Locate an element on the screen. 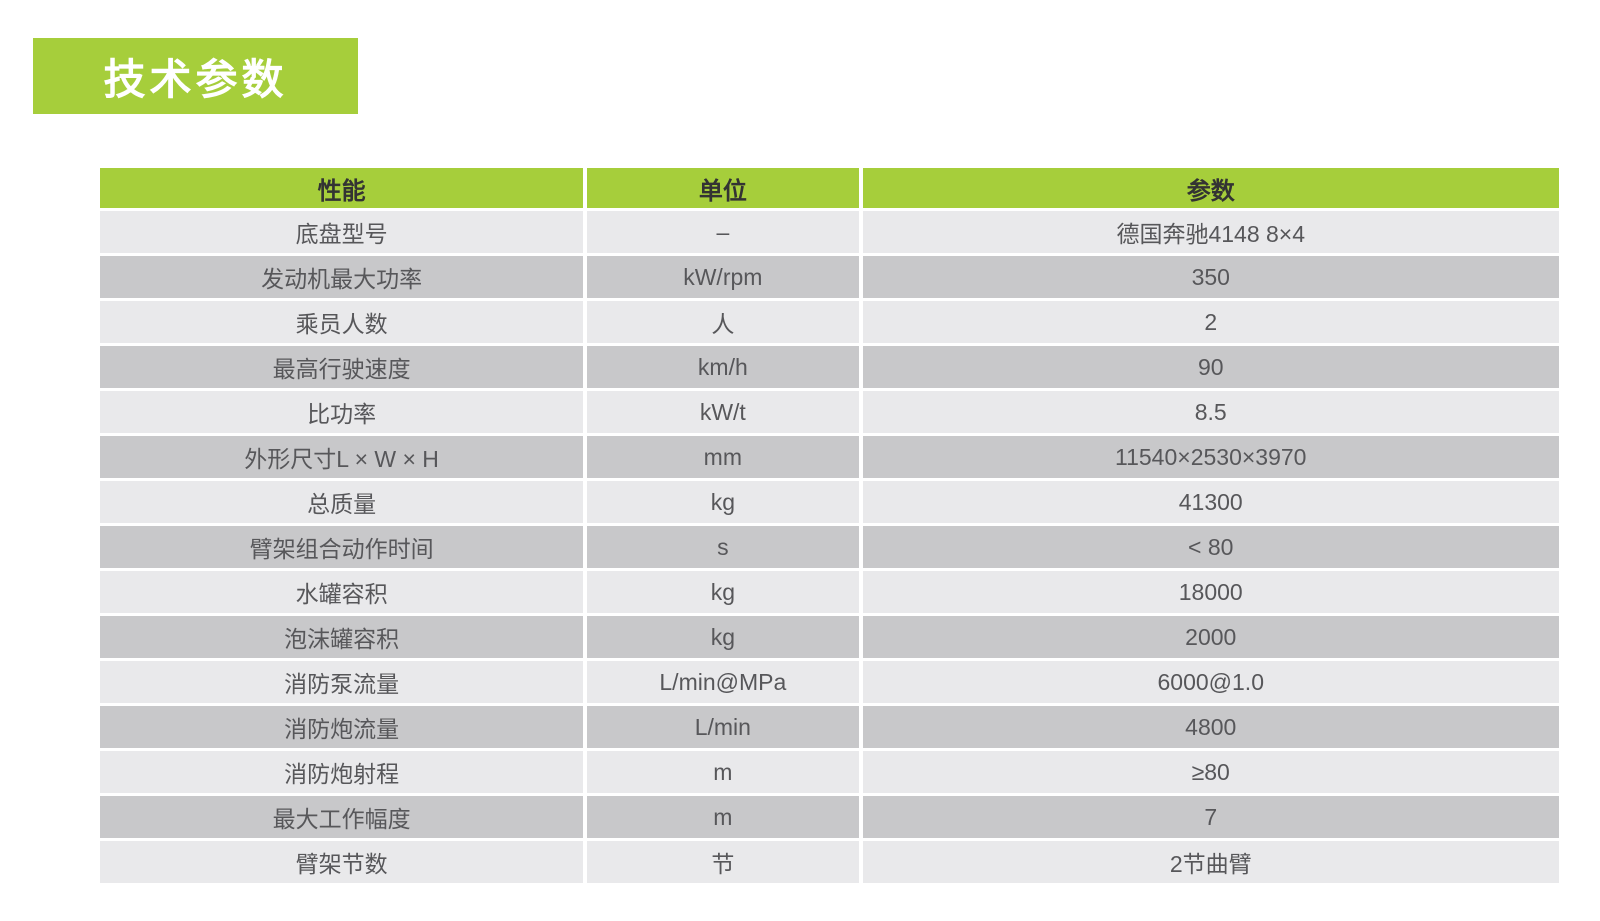 This screenshot has width=1600, height=921. table-row: 泡沫罐容积 kg 2000 is located at coordinates (829, 637).